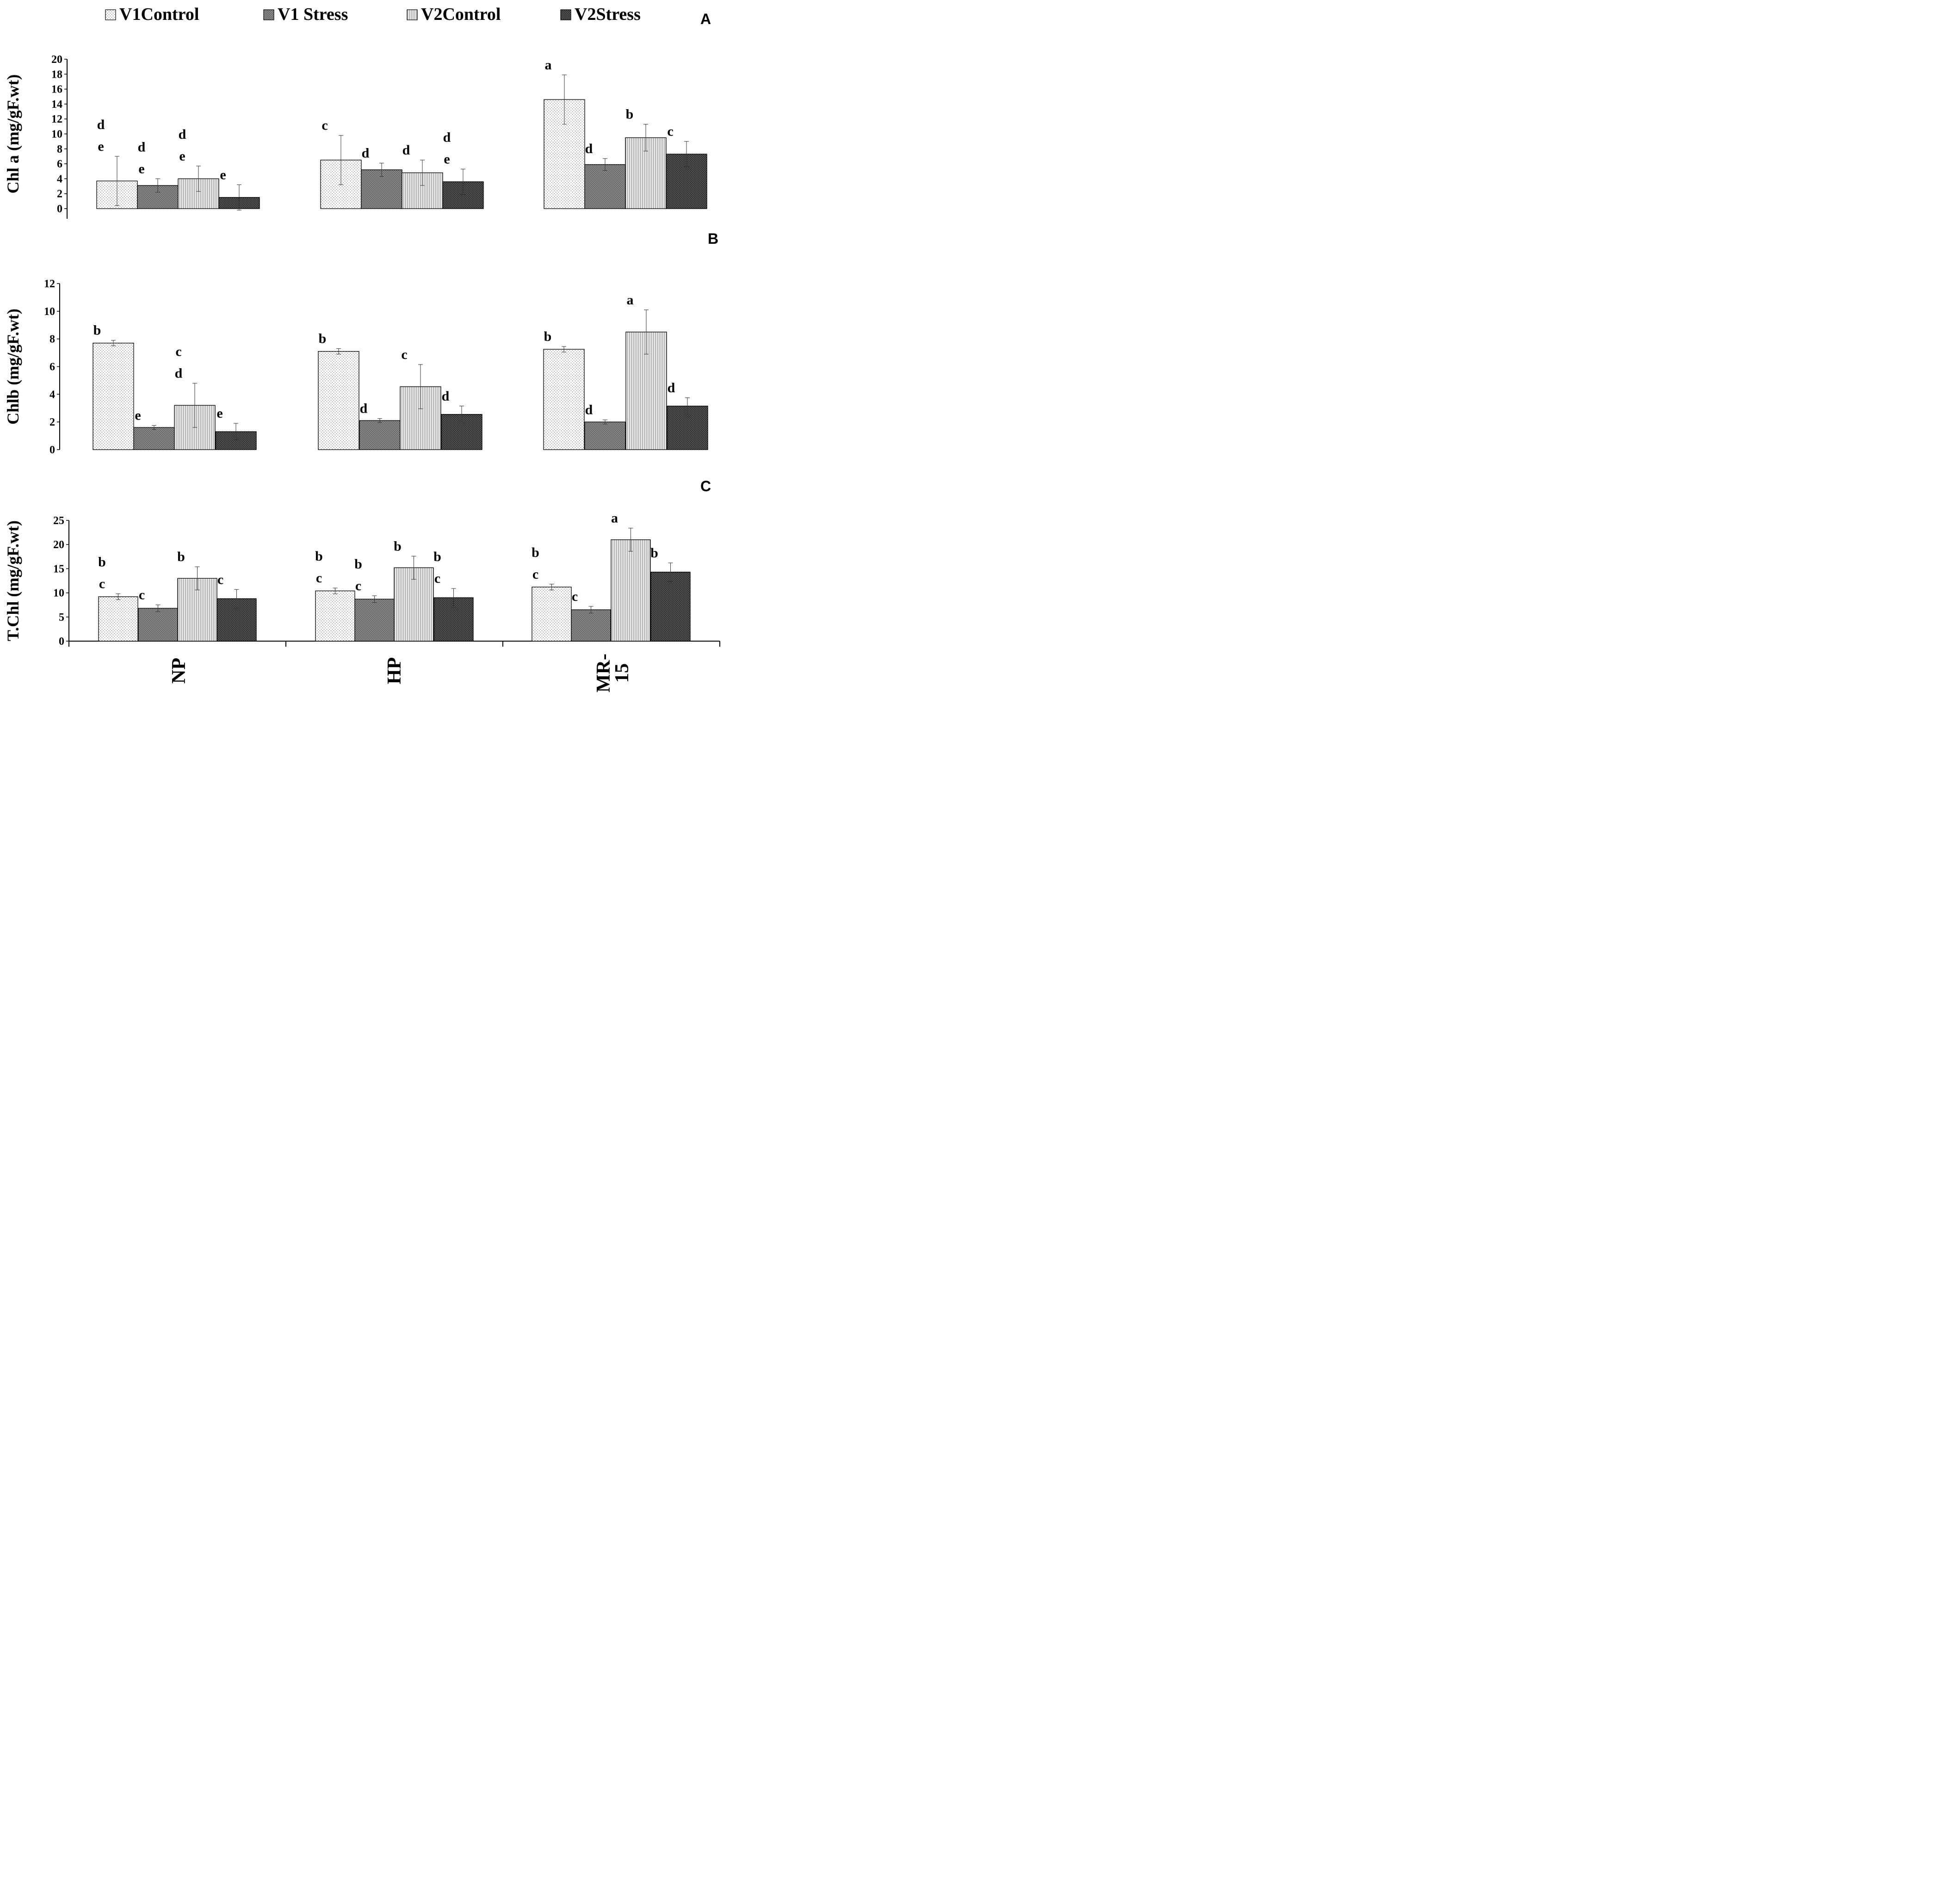 This screenshot has height=1891, width=1960. Describe the element at coordinates (52, 340) in the screenshot. I see `y-tick-label-B: 8` at that location.